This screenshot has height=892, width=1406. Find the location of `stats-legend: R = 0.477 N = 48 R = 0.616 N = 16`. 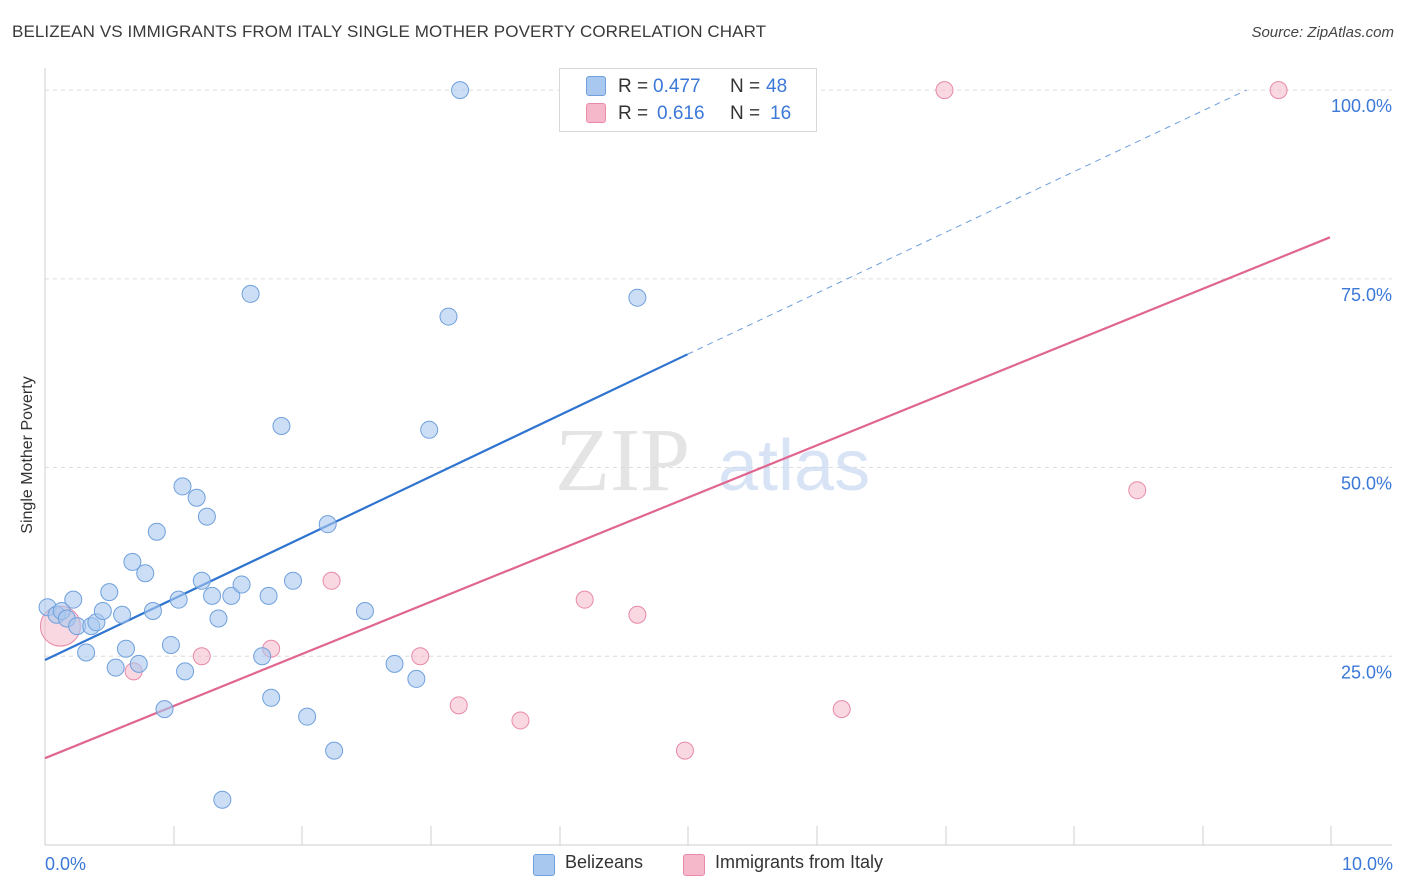

stats-legend: R = 0.477 N = 48 R = 0.616 N = 16 is located at coordinates (688, 100).